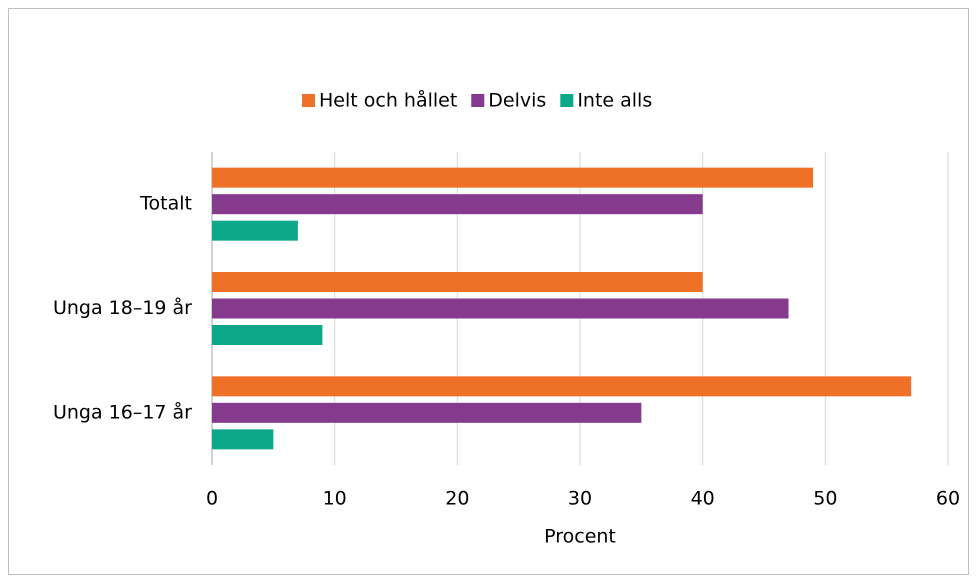 The image size is (978, 576). What do you see at coordinates (212, 499) in the screenshot?
I see `x-tick-label: 0` at bounding box center [212, 499].